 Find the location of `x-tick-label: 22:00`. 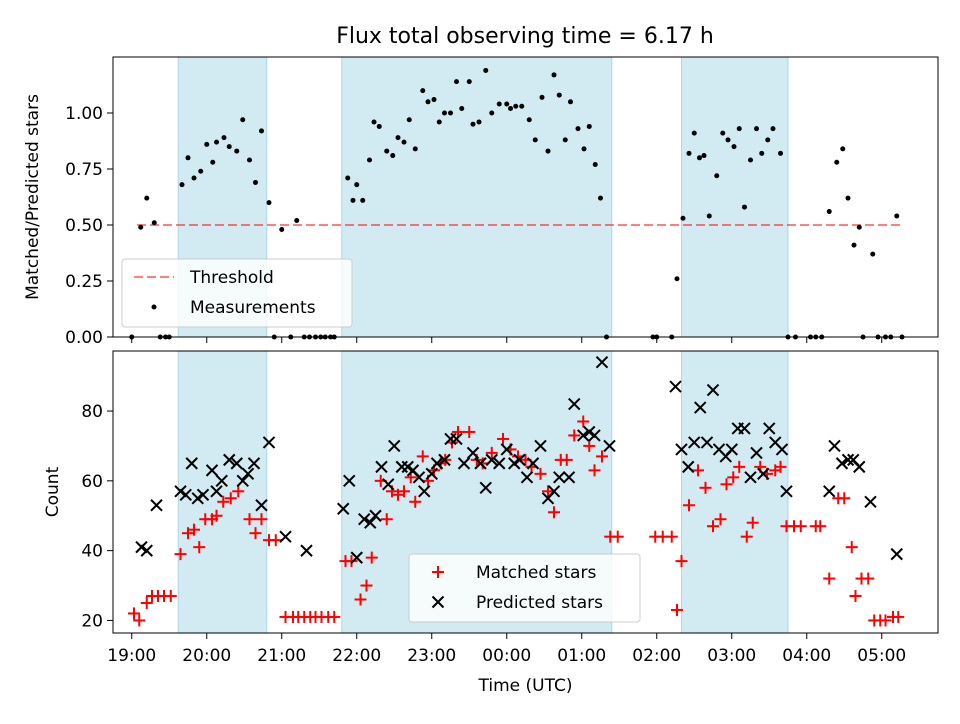

x-tick-label: 22:00 is located at coordinates (356, 656).